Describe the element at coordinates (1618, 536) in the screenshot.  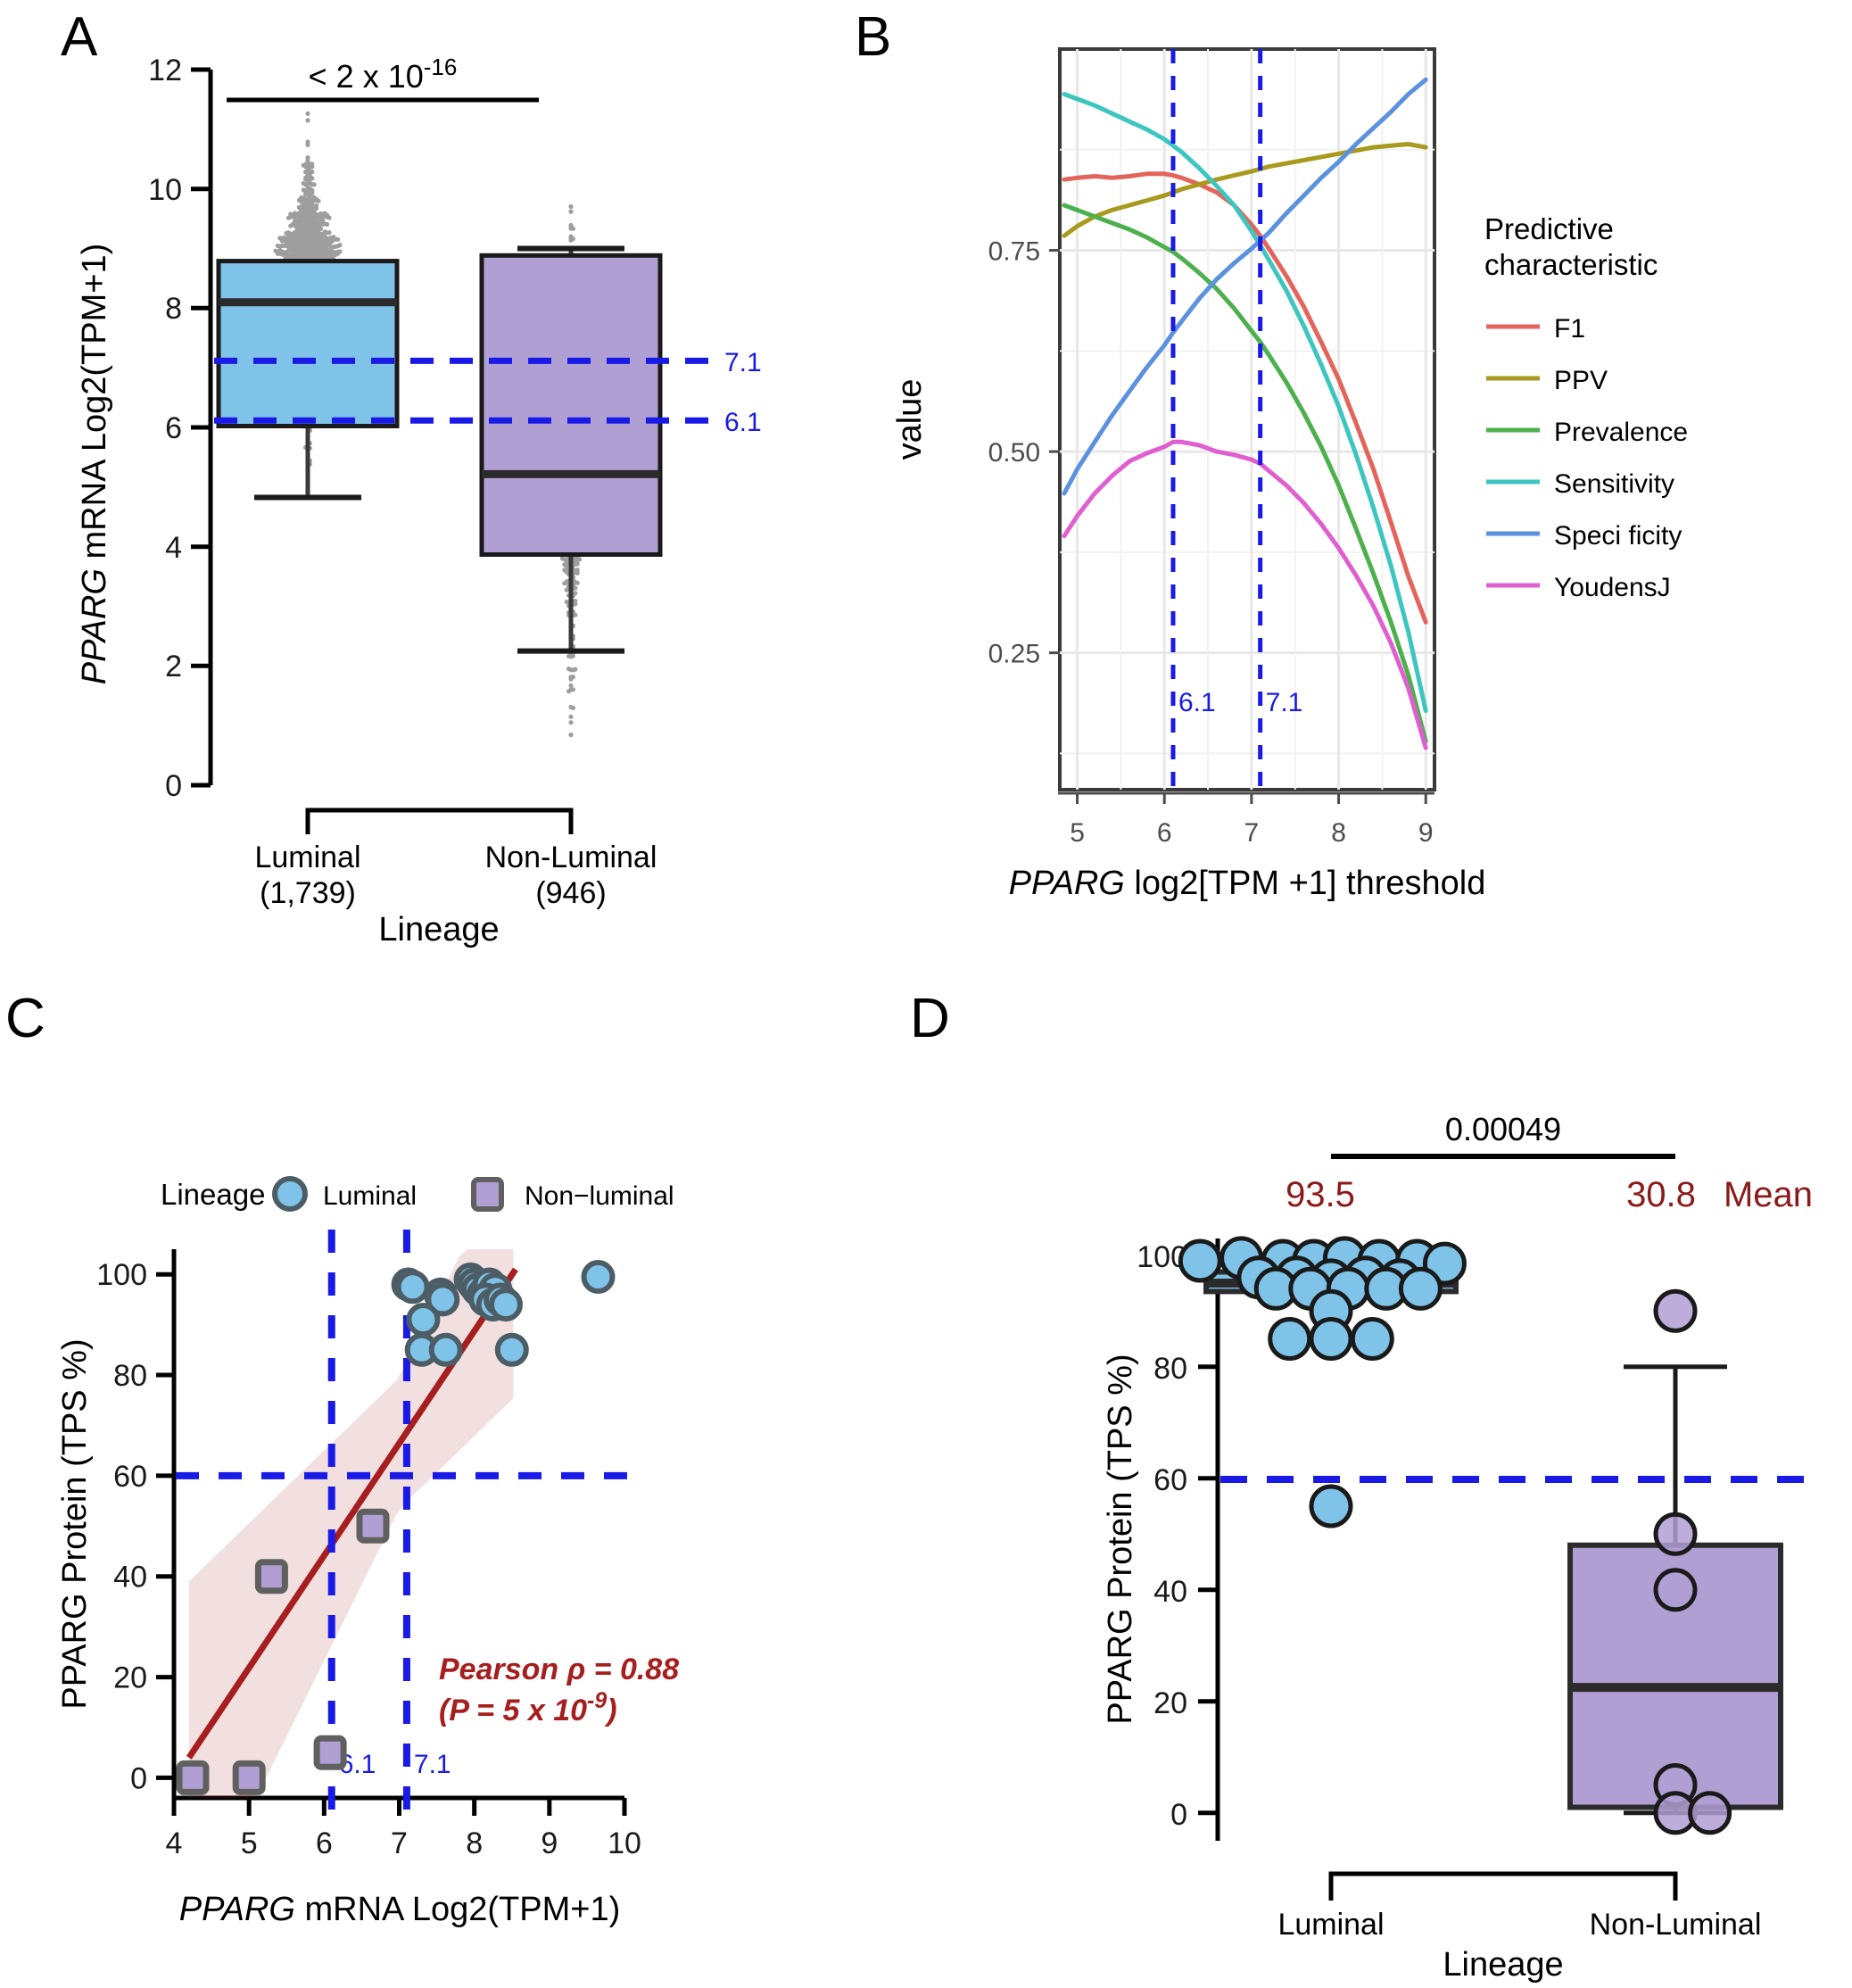
I see `legend-label-specificity: Speci ficity` at that location.